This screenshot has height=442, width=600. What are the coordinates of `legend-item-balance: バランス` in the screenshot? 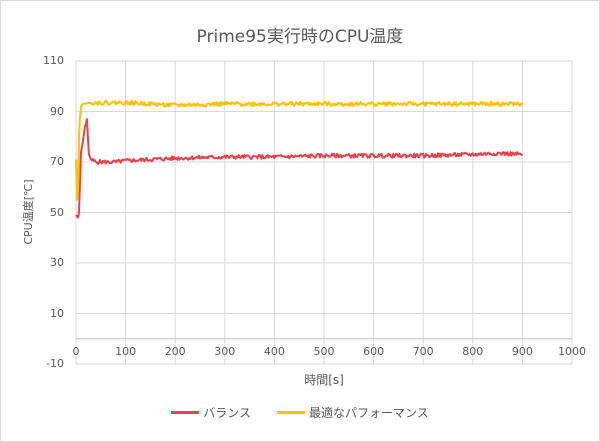 It's located at (211, 412).